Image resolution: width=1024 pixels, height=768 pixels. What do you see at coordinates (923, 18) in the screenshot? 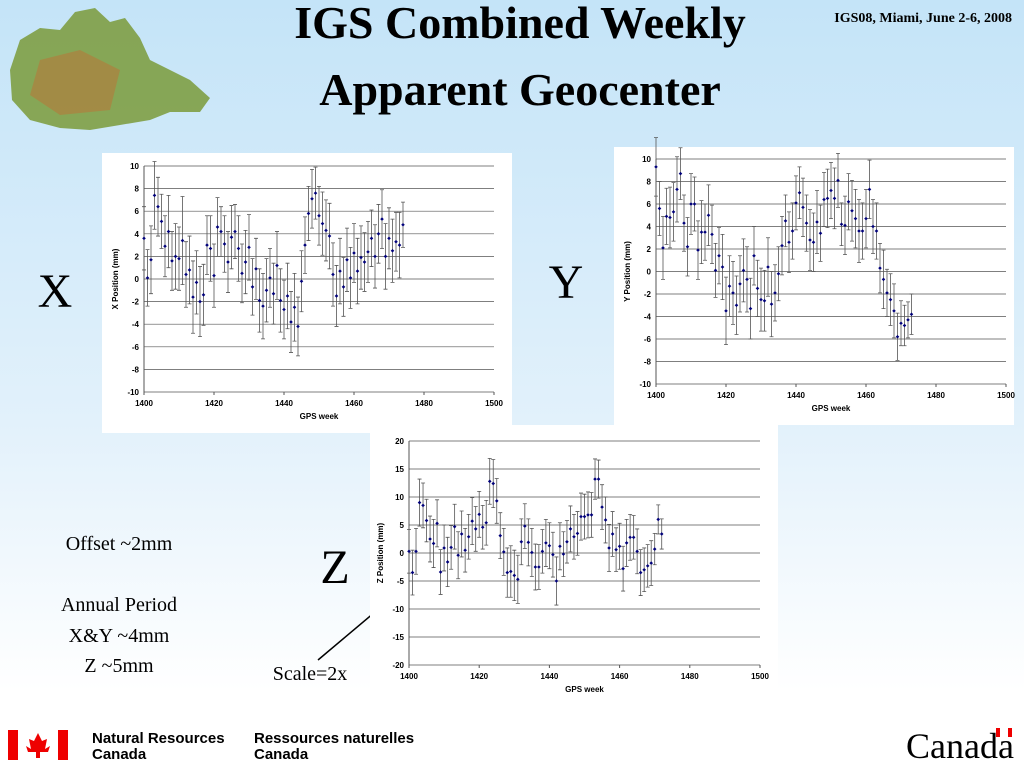
I see `header-note: IGS08, Miami, June 2-6, 2008` at bounding box center [923, 18].